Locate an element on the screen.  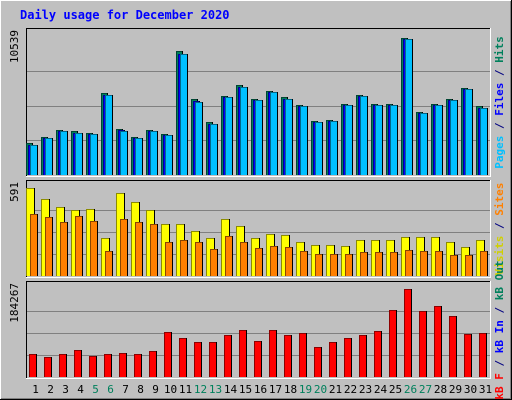
x-tick-label: 16 is located at coordinates (260, 389).